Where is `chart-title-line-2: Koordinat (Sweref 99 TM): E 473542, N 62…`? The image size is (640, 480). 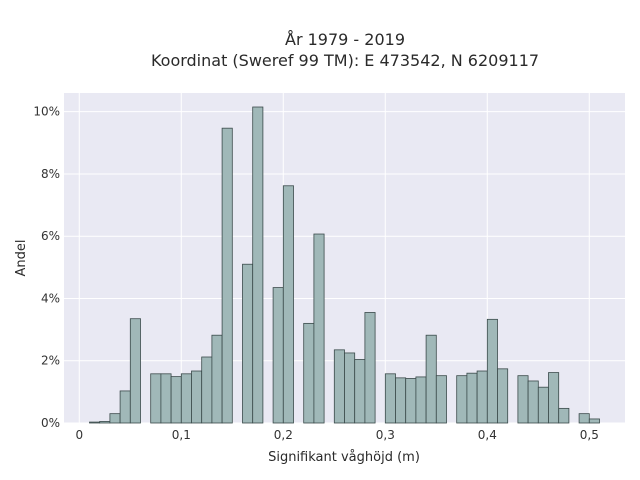 chart-title-line-2: Koordinat (Sweref 99 TM): E 473542, N 62… is located at coordinates (345, 60).